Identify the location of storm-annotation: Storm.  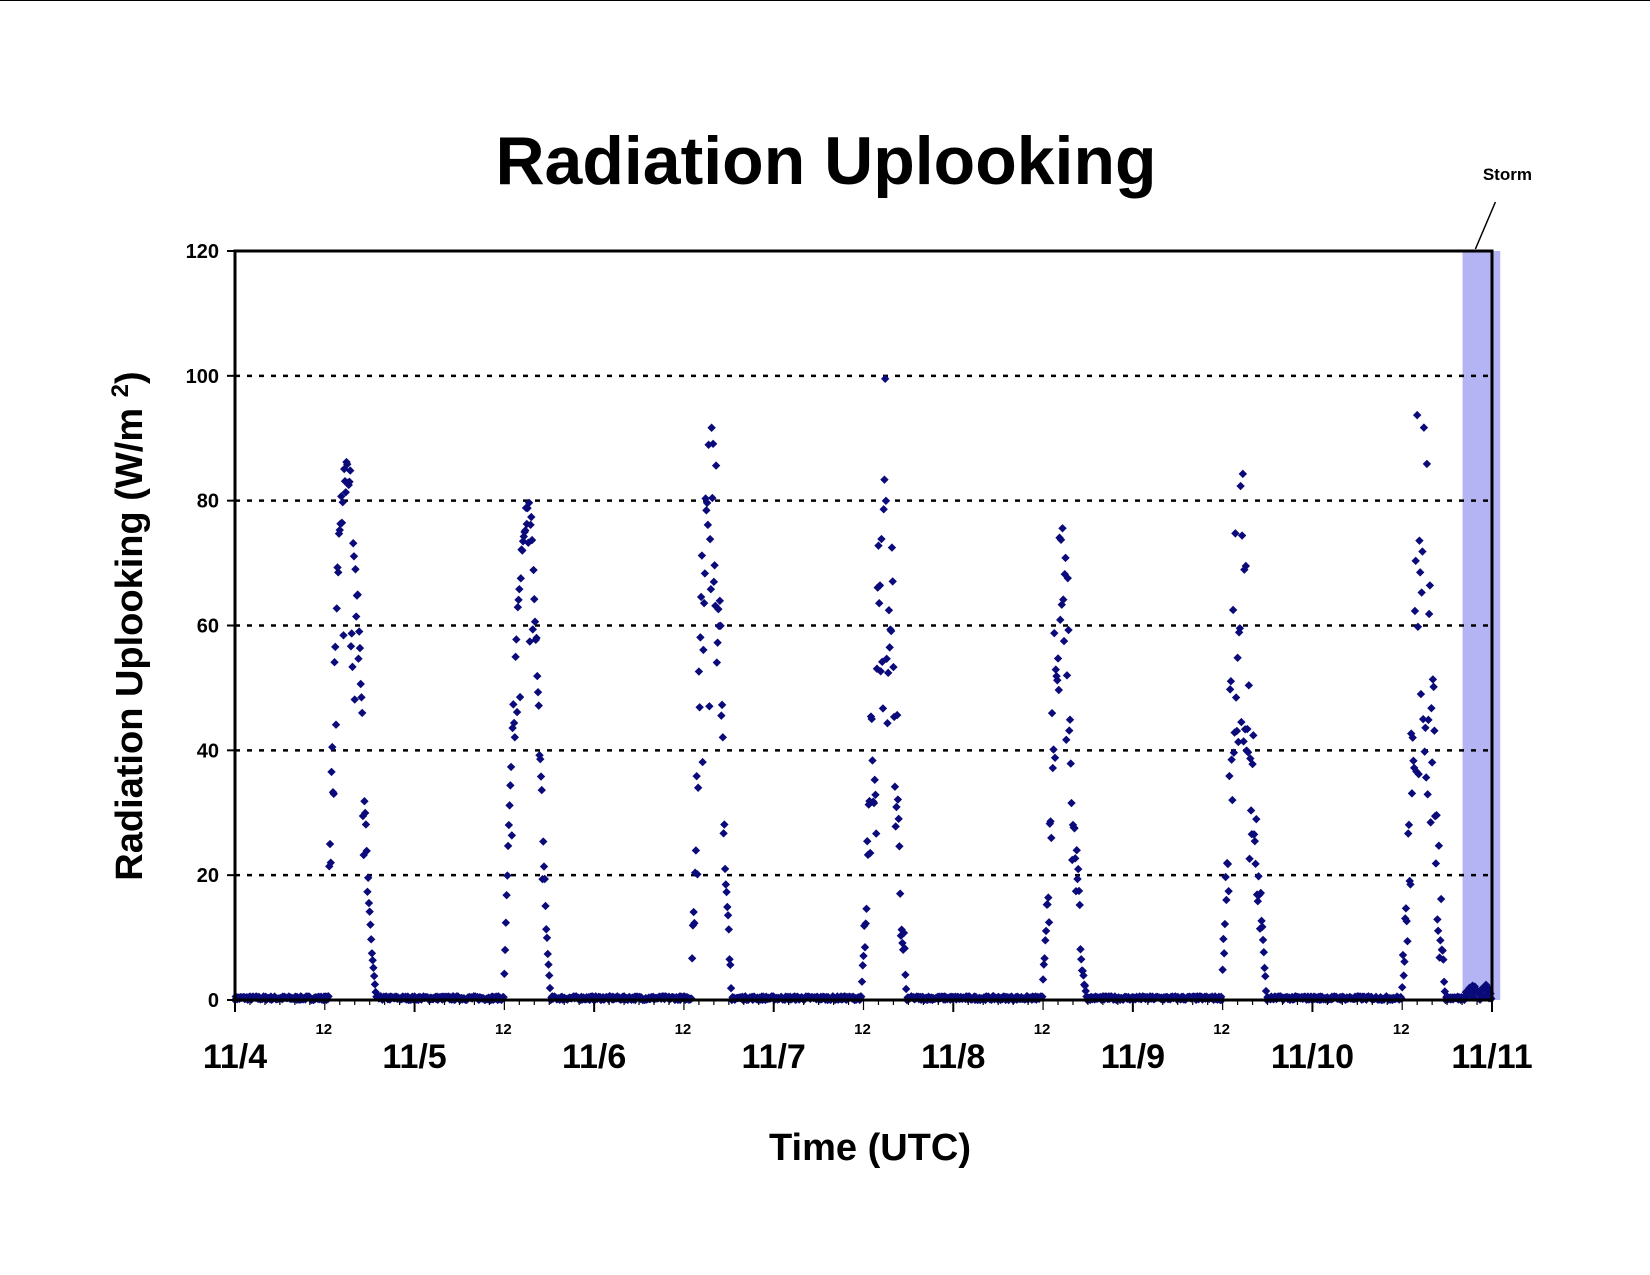
(1503, 207).